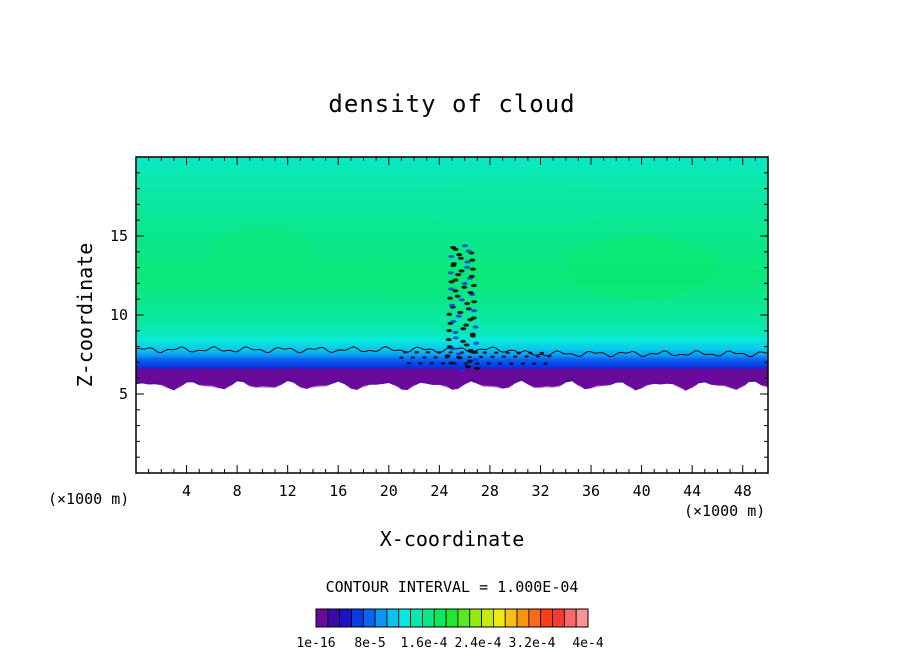 The width and height of the screenshot is (904, 654). I want to click on colorbar-frame, so click(452, 618).